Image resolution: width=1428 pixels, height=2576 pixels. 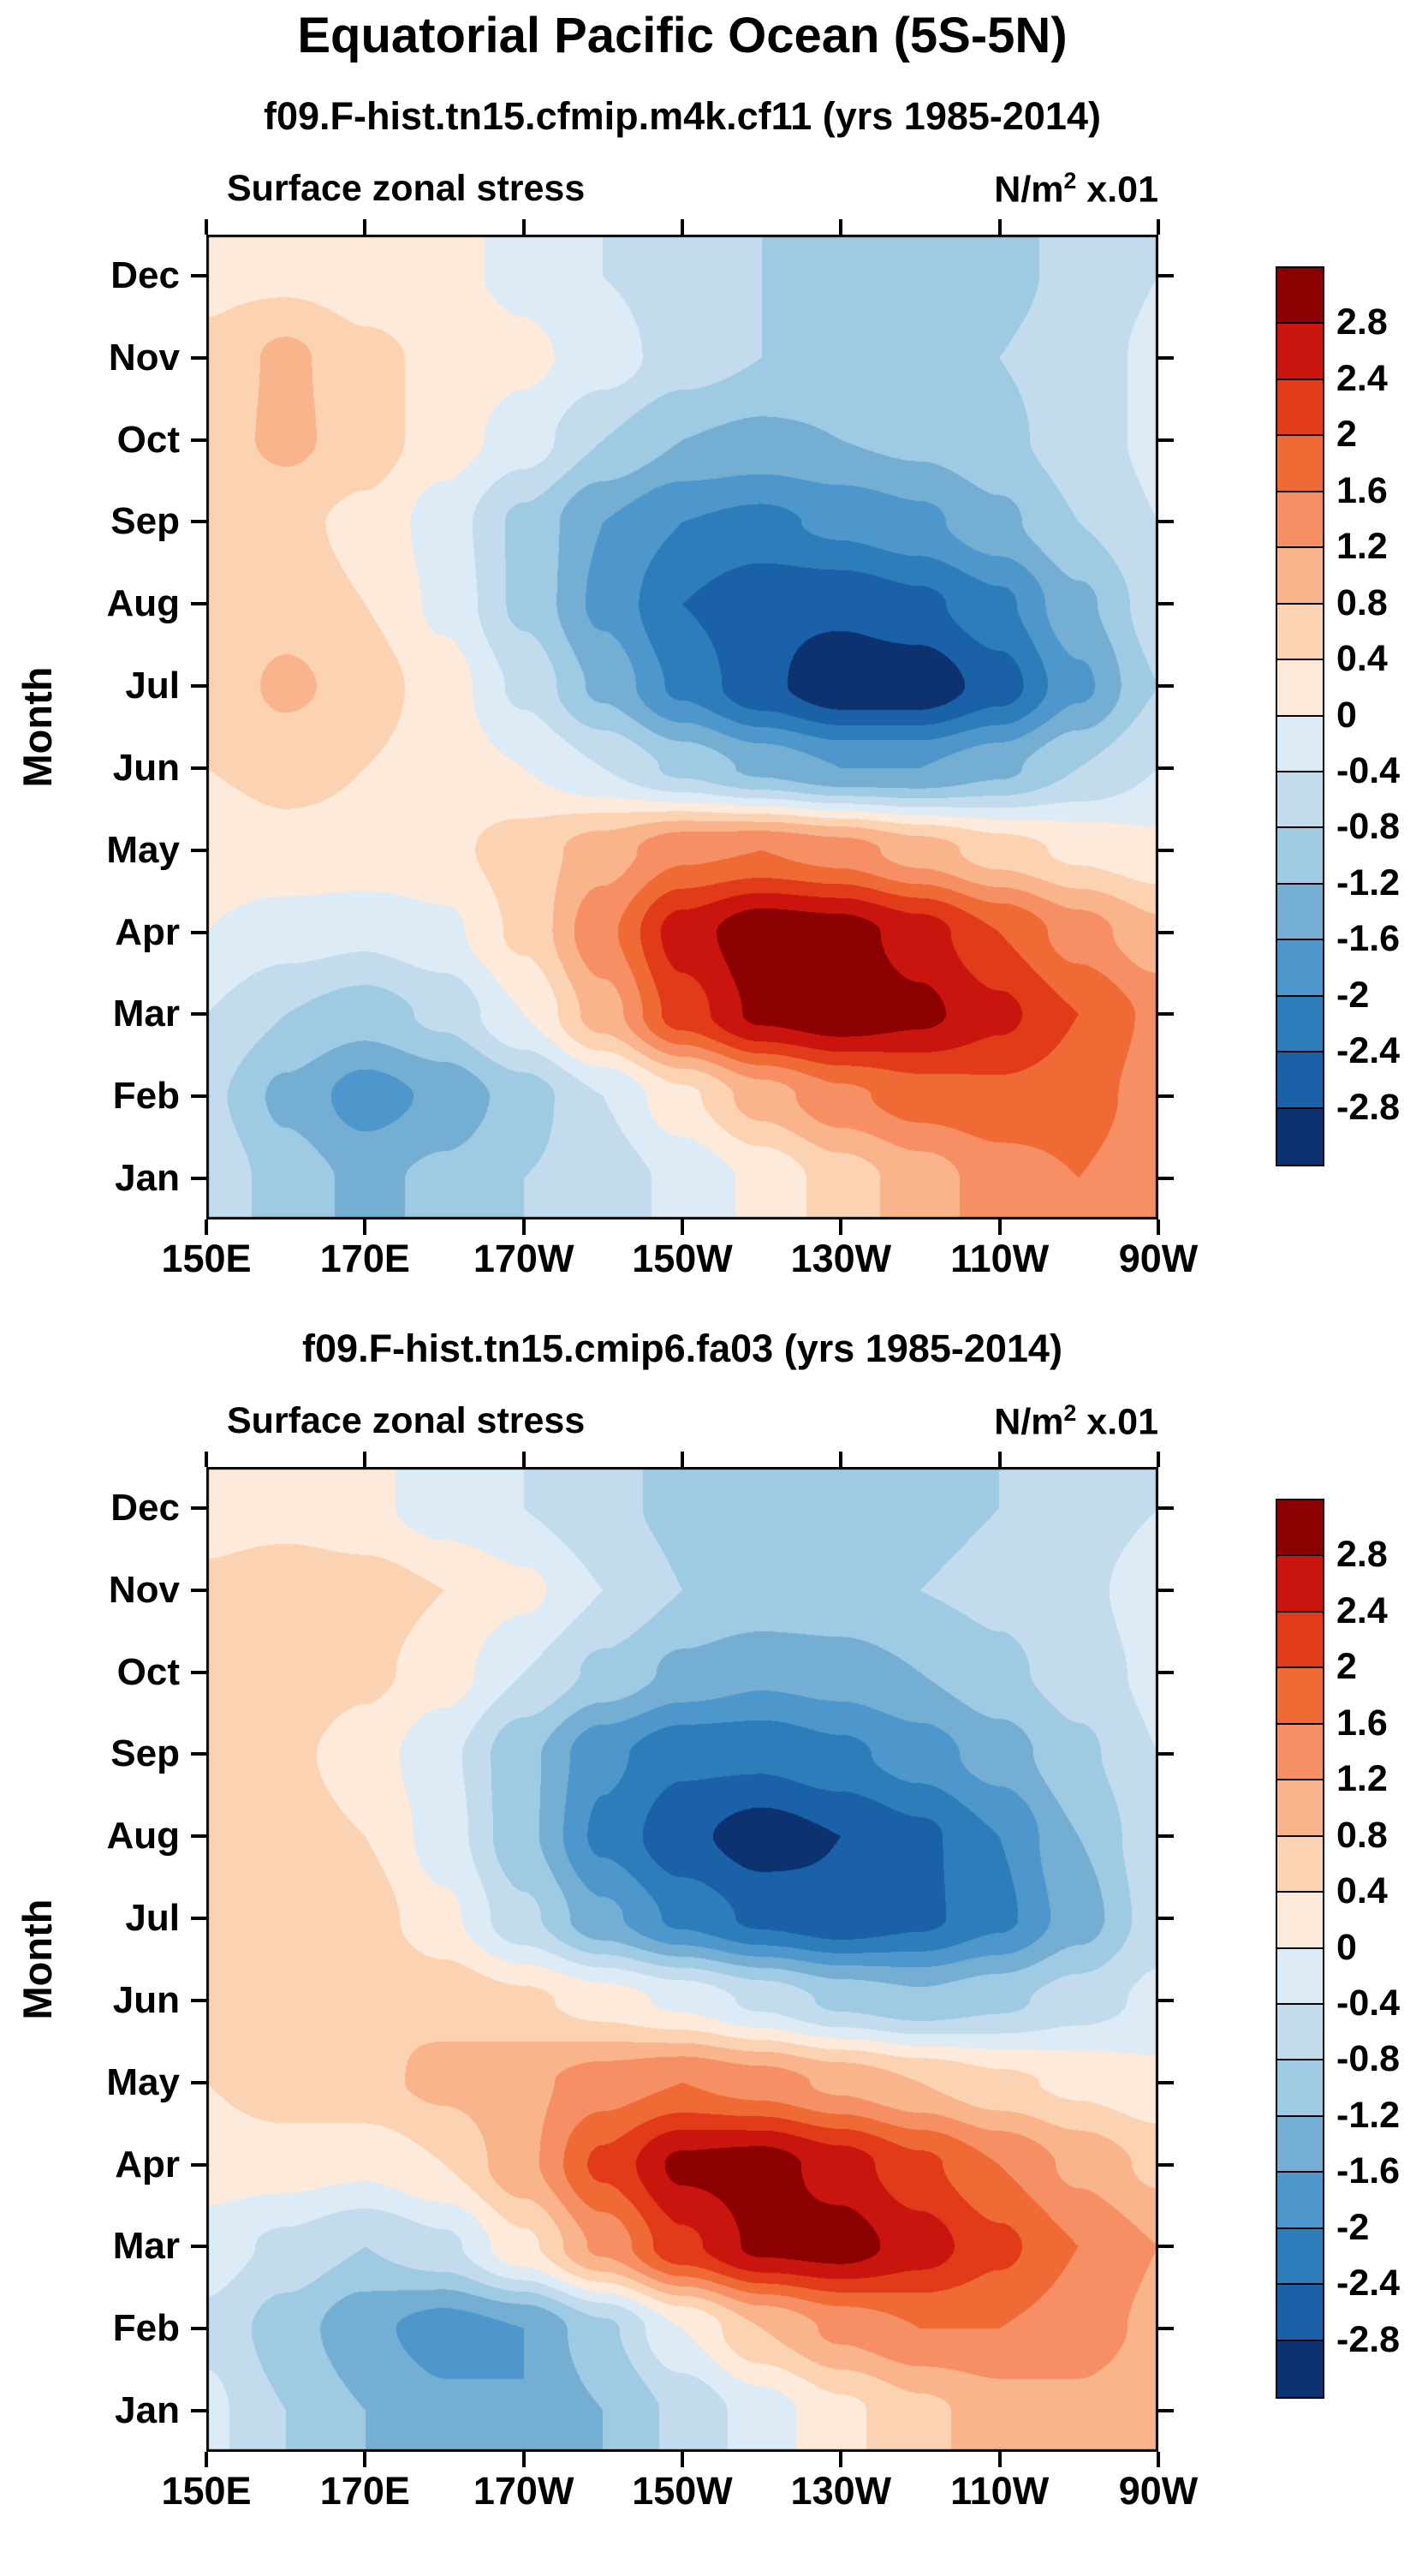 What do you see at coordinates (147, 2410) in the screenshot?
I see `month-axis-label: Jan` at bounding box center [147, 2410].